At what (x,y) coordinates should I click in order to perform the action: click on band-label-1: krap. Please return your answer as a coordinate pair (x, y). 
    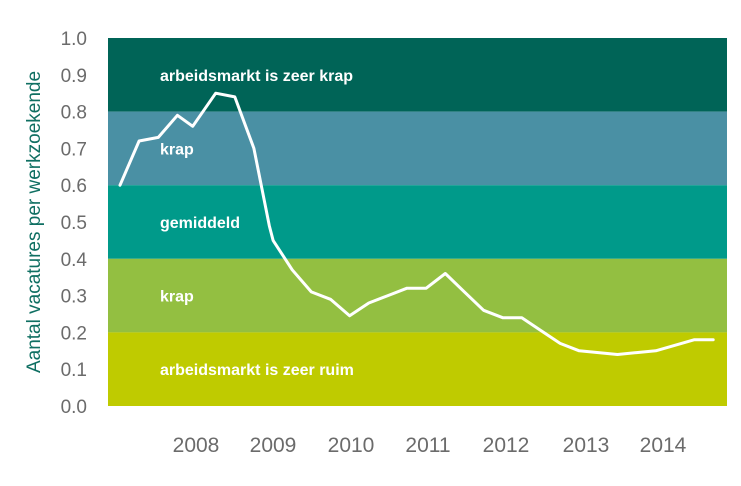
    Looking at the image, I should click on (177, 149).